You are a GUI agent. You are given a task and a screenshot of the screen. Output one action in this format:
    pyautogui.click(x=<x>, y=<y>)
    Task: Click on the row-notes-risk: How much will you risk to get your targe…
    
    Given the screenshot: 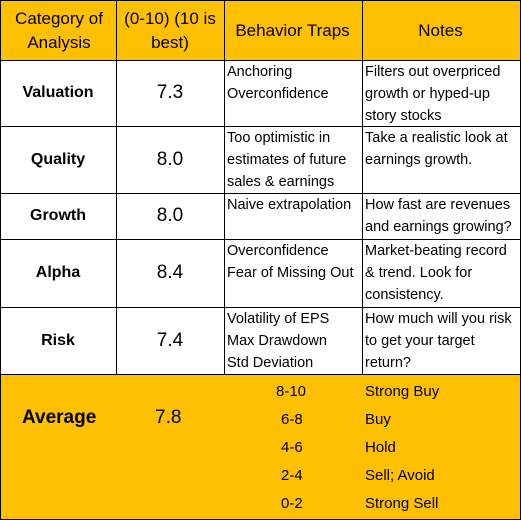 What is the action you would take?
    pyautogui.click(x=438, y=341)
    